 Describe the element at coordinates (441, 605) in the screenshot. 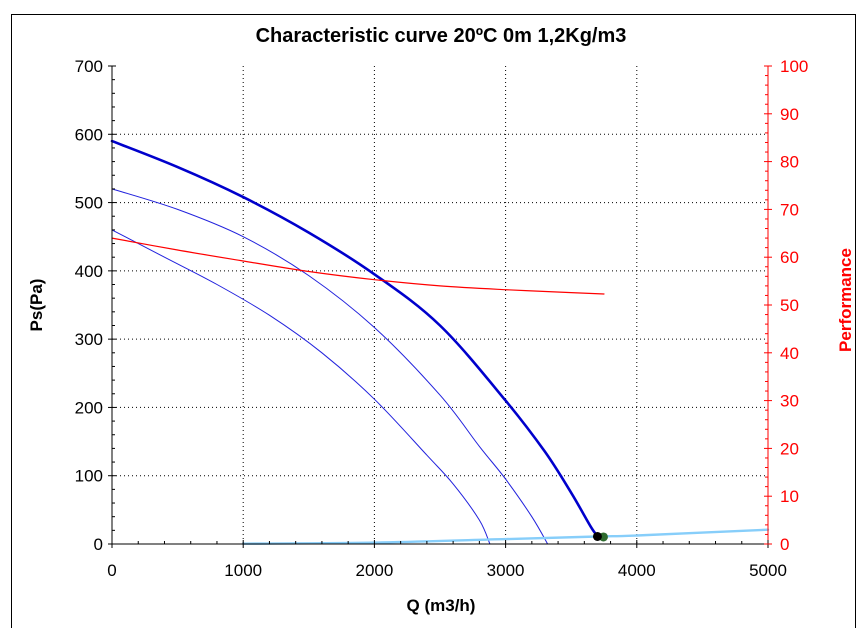

I see `x-axis-label: Q (m3/h)` at that location.